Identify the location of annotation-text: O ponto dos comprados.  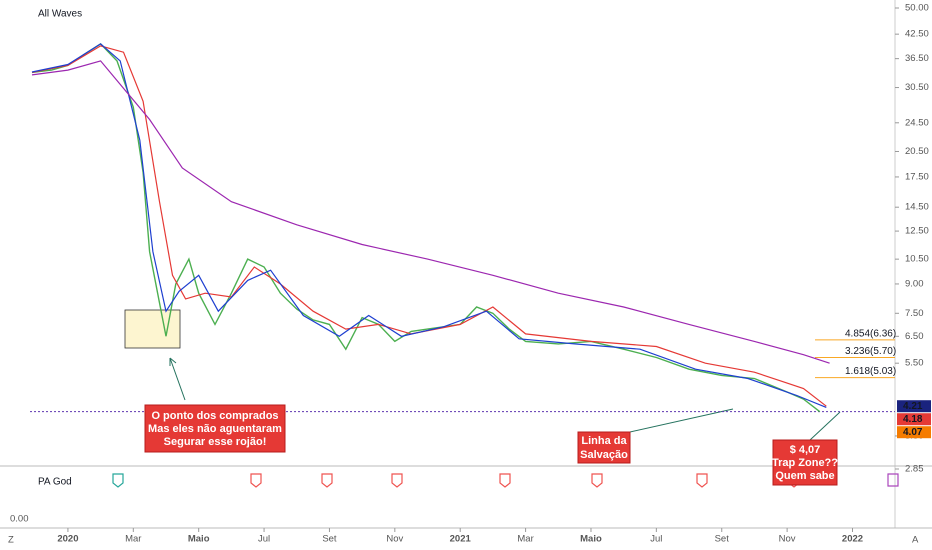
(214, 416).